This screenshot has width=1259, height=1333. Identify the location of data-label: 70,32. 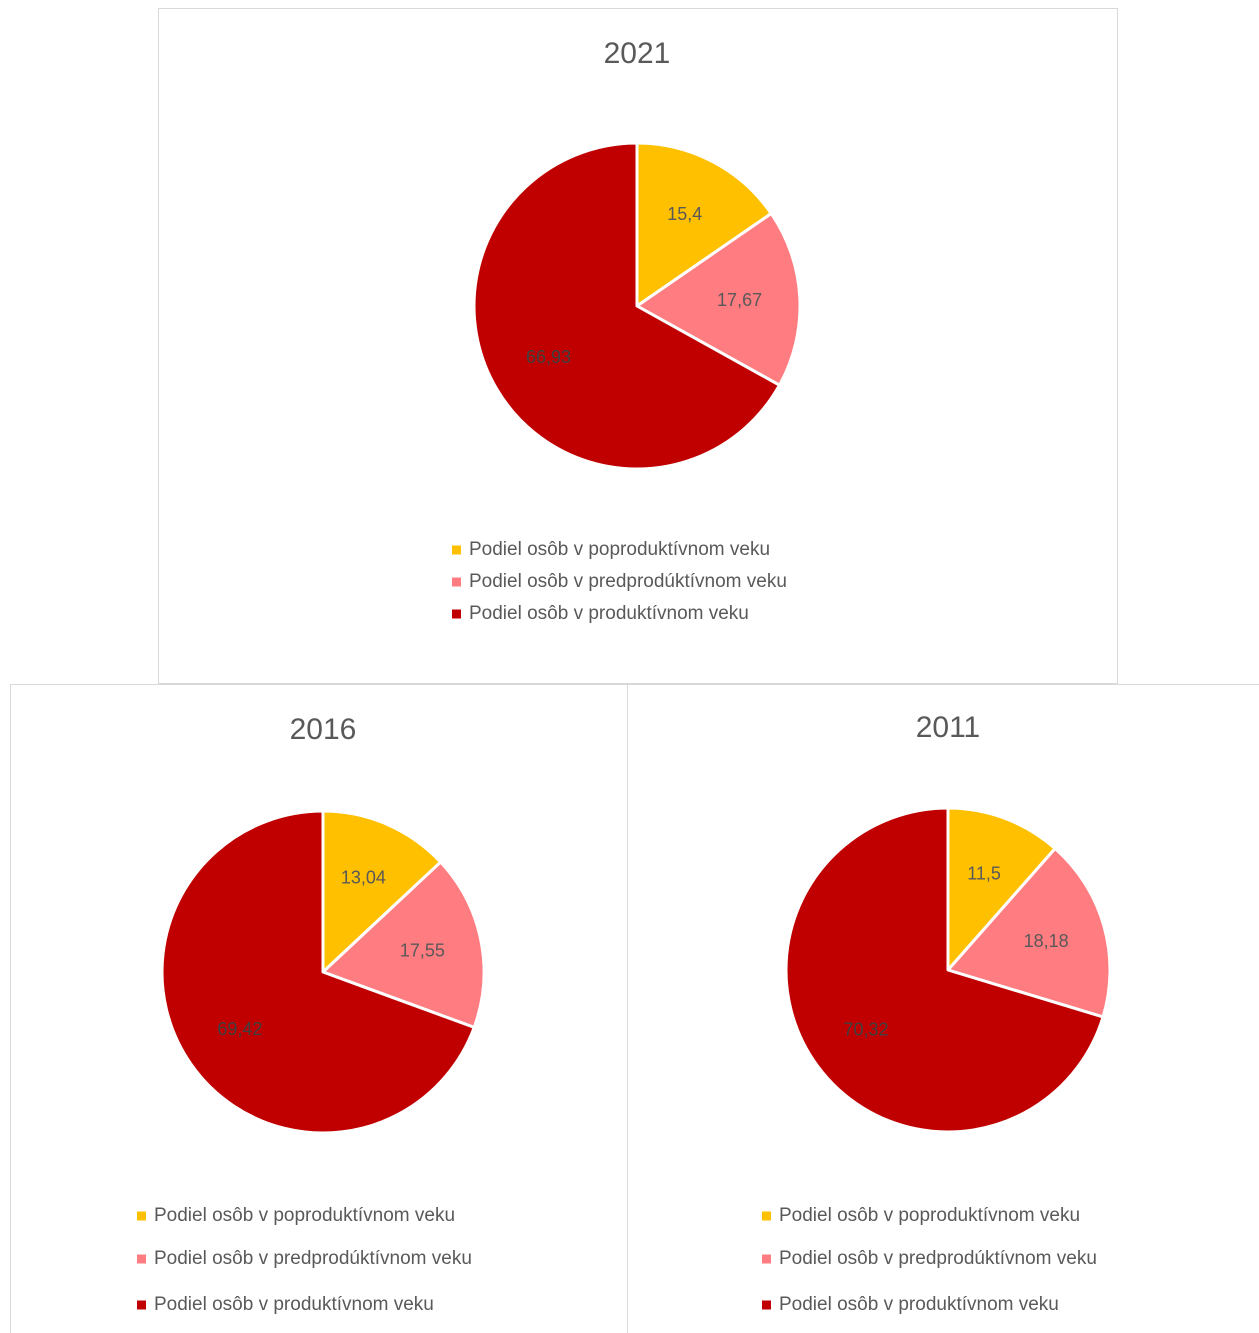
(866, 1030).